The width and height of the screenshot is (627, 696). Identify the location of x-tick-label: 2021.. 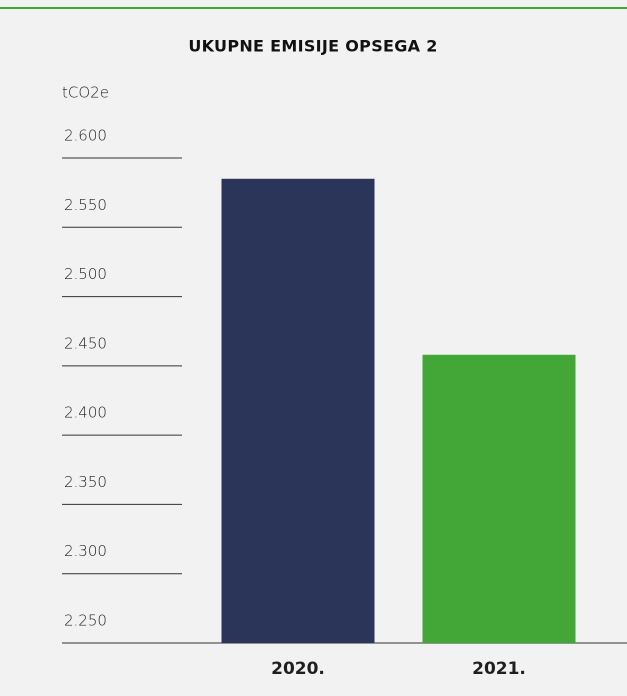
(499, 669).